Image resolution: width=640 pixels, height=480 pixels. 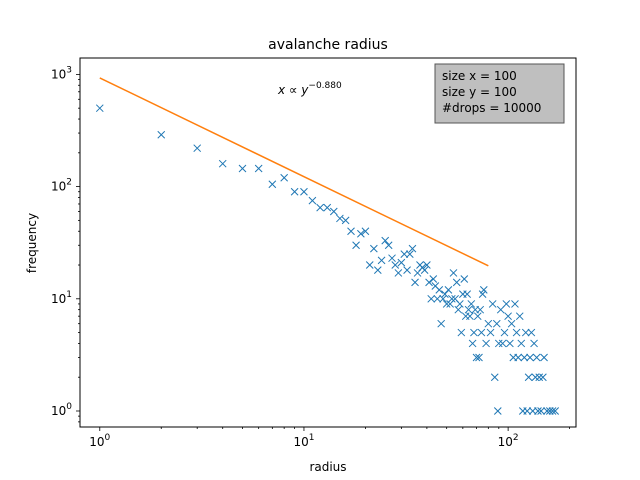 I want to click on x-tick-label: 10⁰, so click(x=99, y=441).